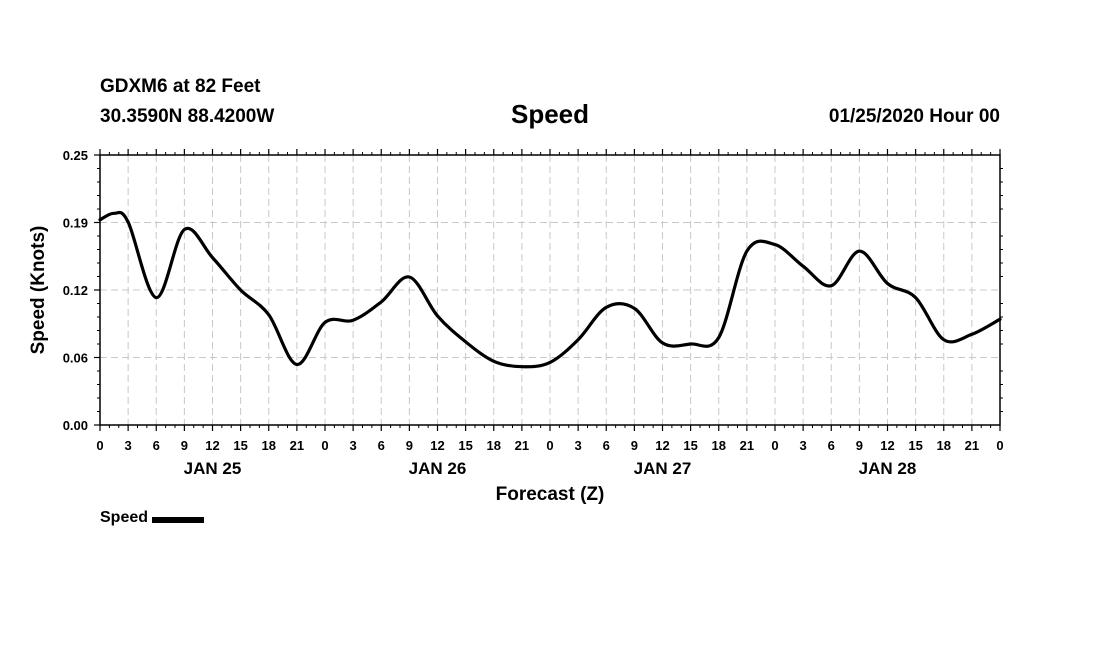 The width and height of the screenshot is (1100, 650). I want to click on chart-title: Speed, so click(550, 114).